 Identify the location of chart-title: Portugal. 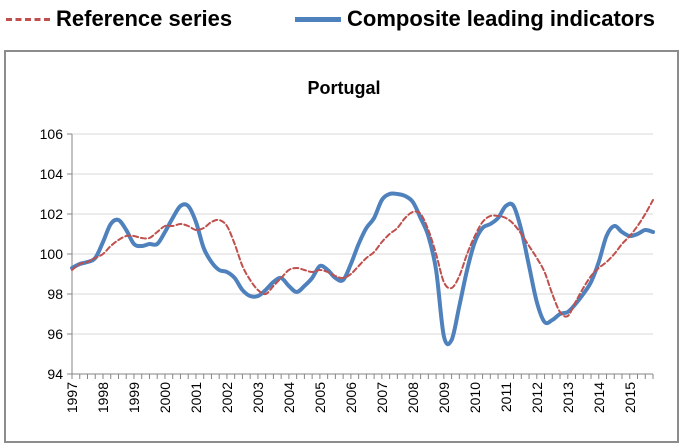
(343, 88).